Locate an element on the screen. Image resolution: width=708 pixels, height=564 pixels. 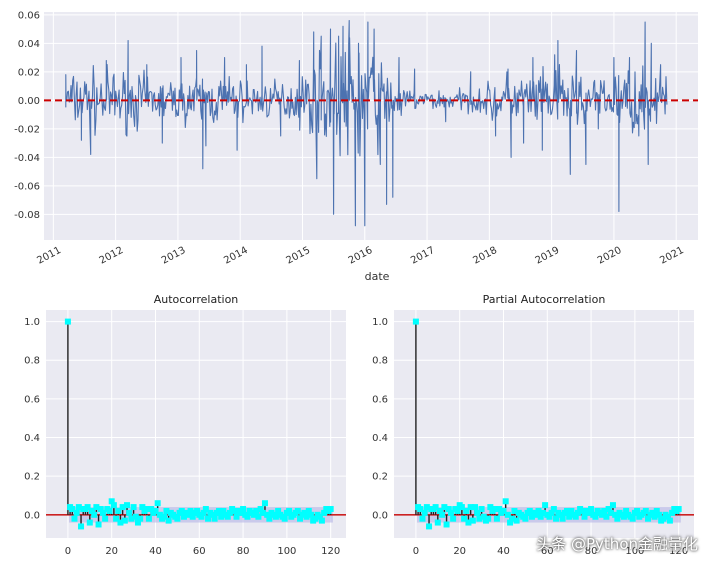
ts-xtick-label: 2013 is located at coordinates (174, 256).